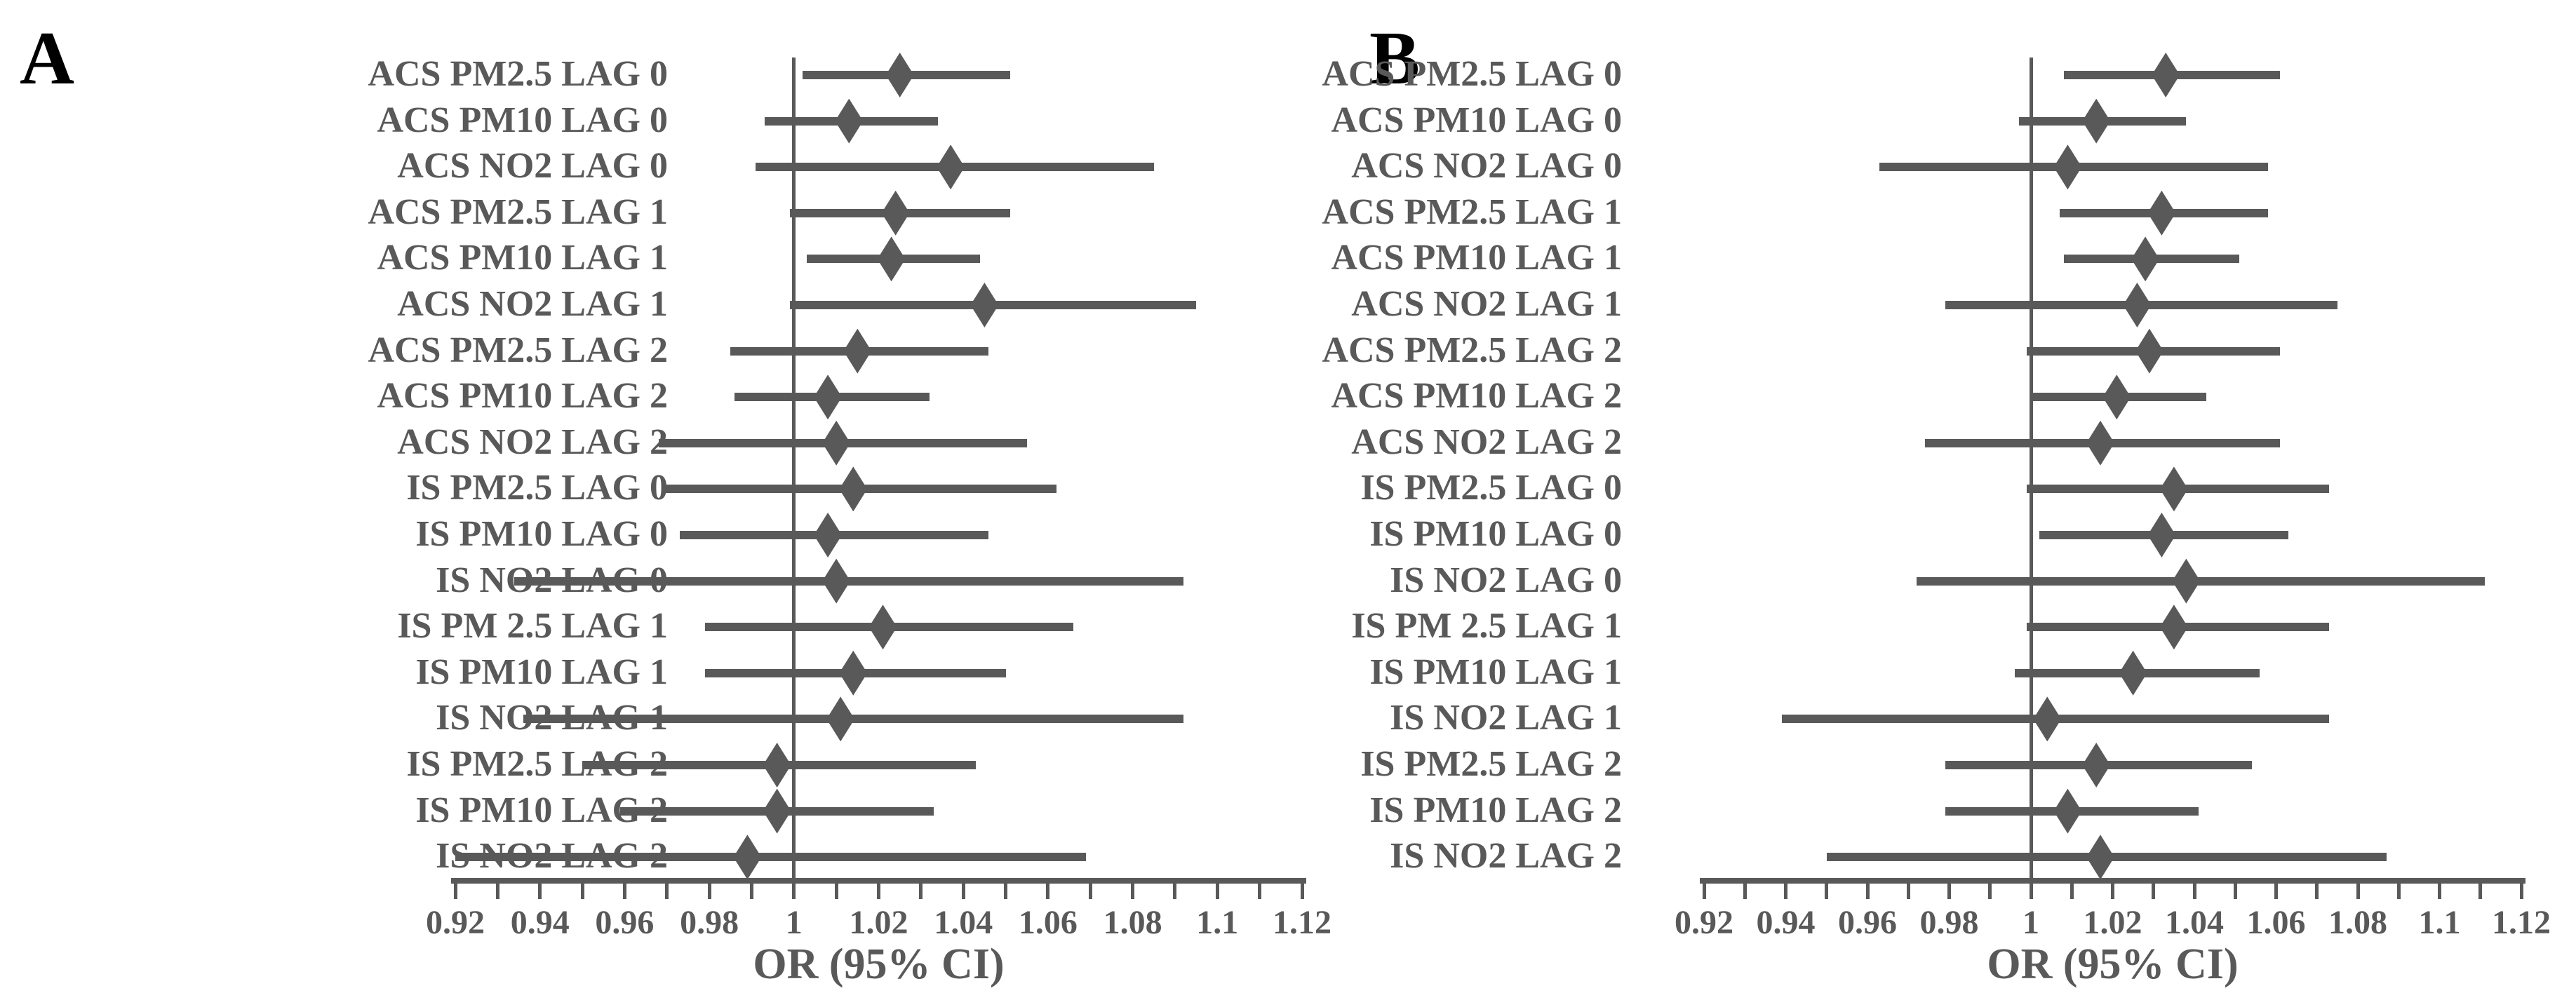 This screenshot has width=2576, height=993. What do you see at coordinates (1487, 441) in the screenshot?
I see `row-label: ACS NO2 LAG 2` at bounding box center [1487, 441].